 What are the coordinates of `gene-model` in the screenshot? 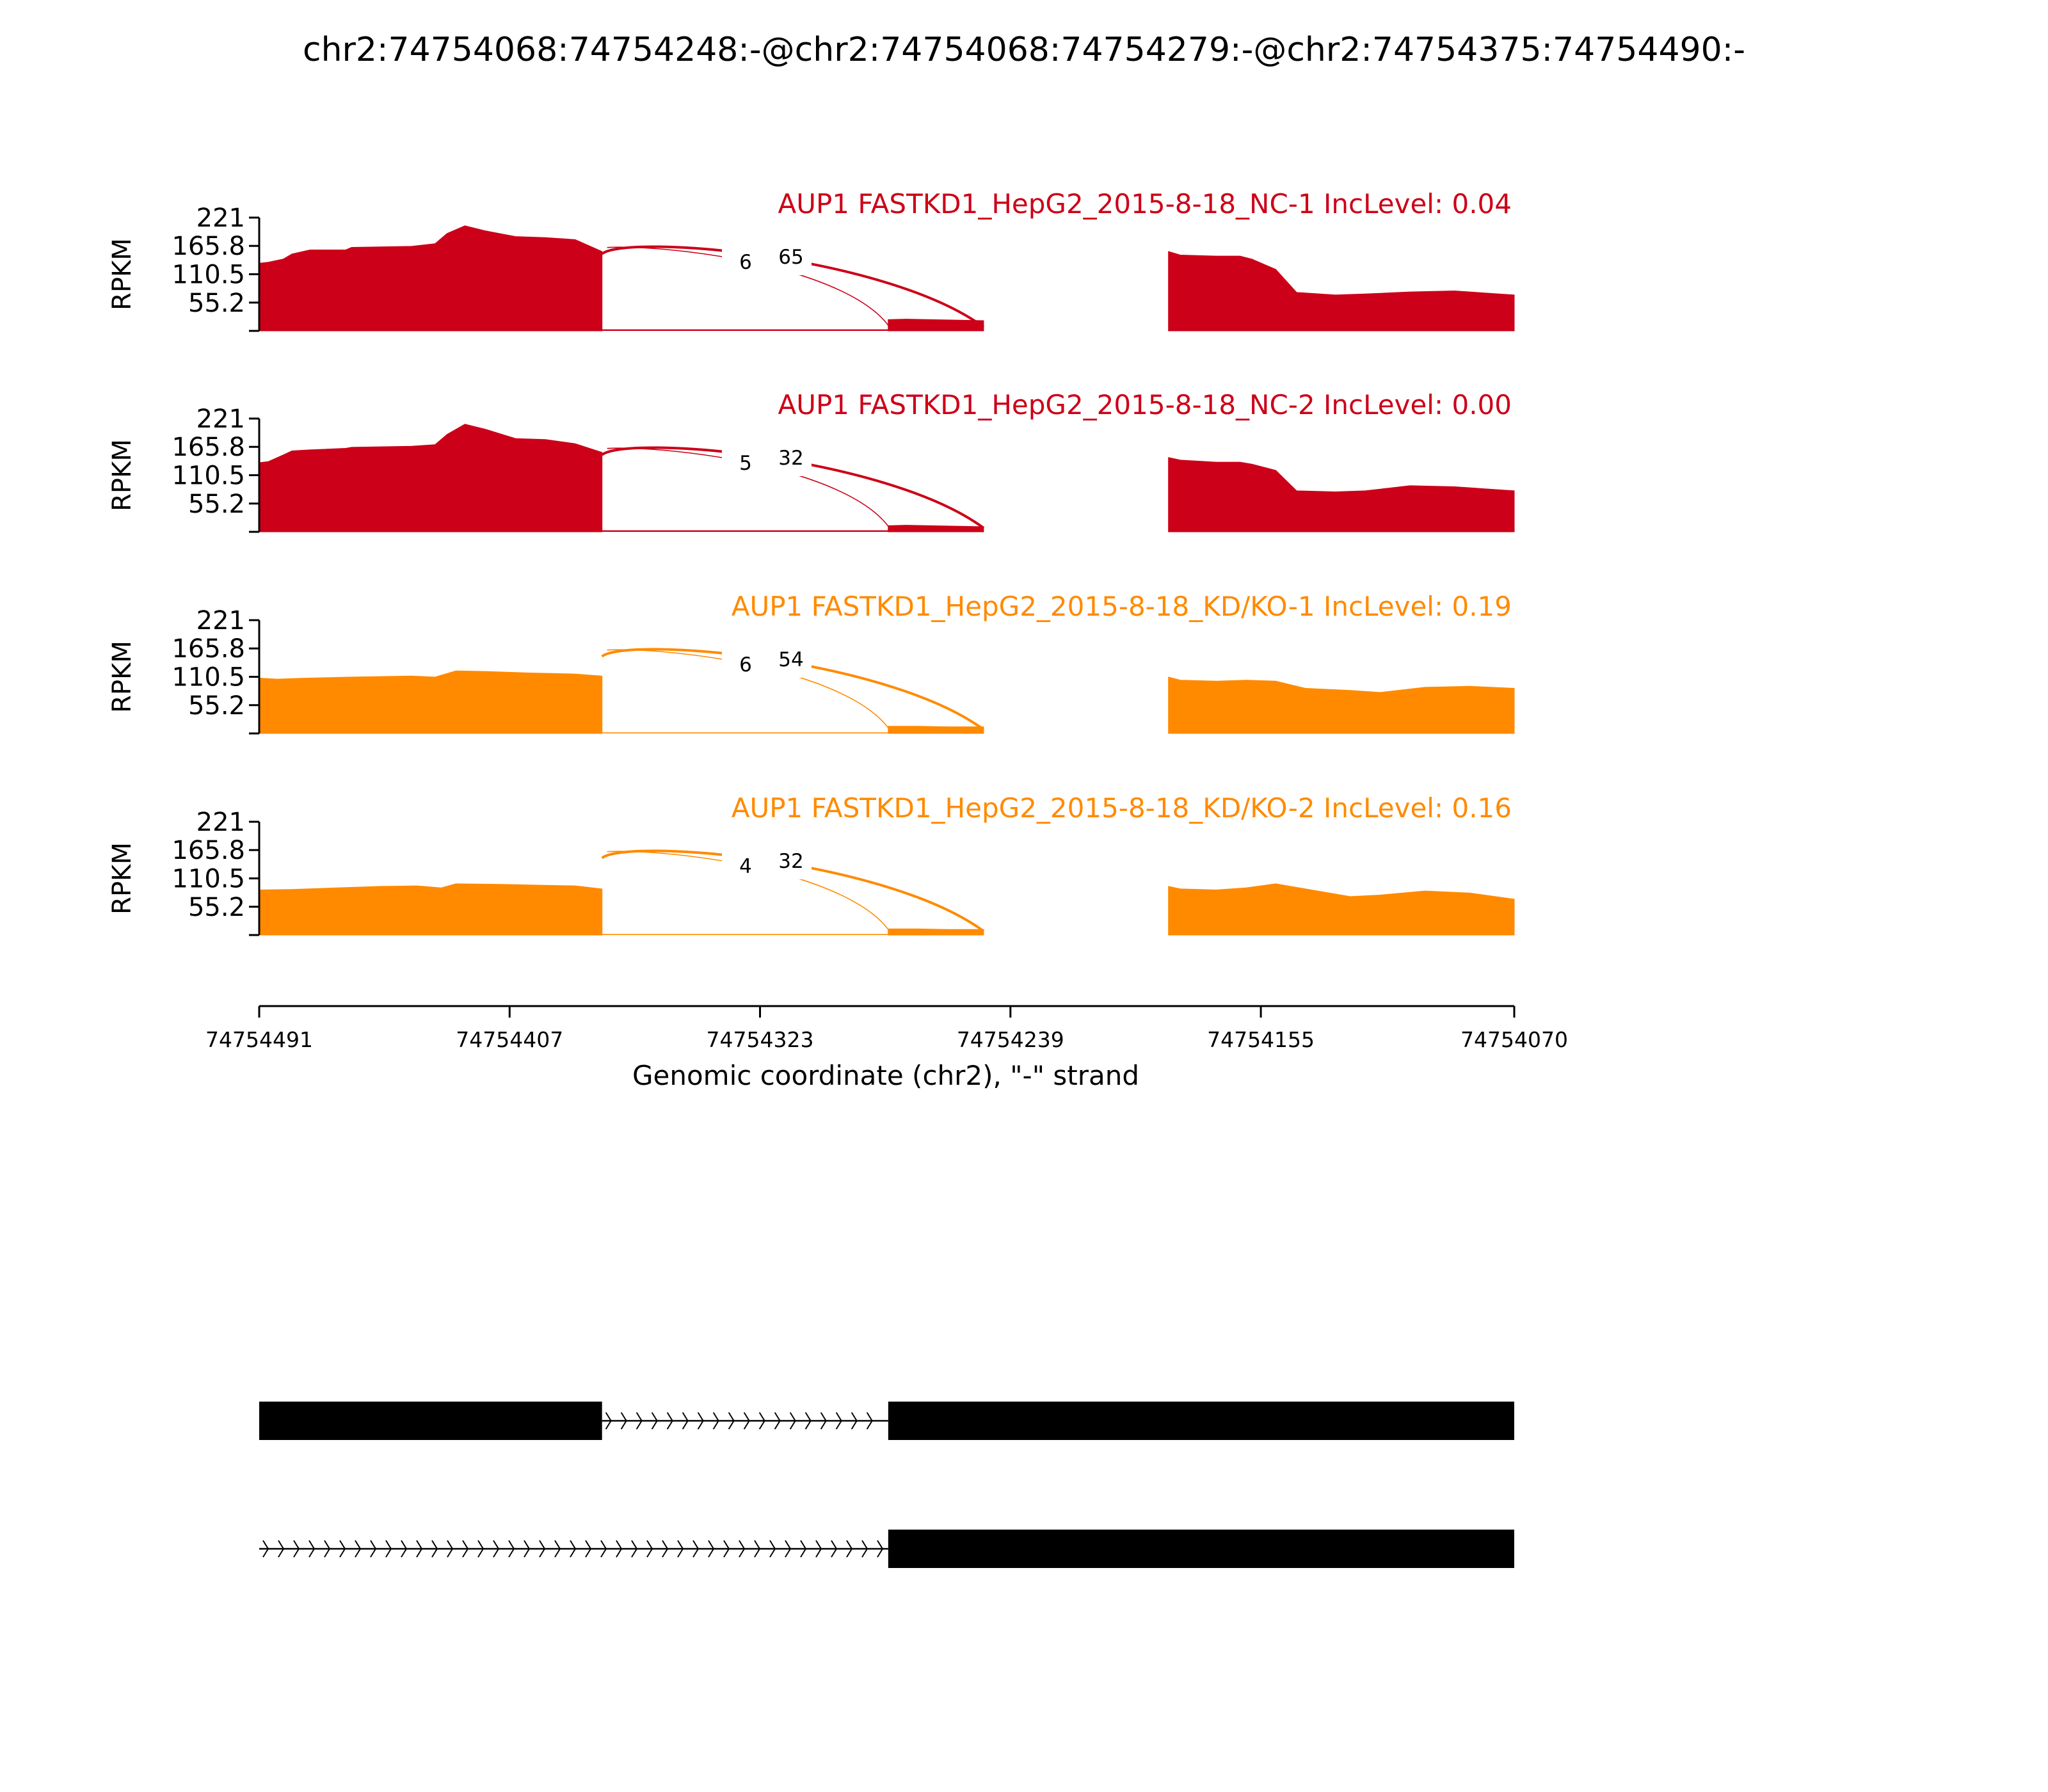 It's located at (886, 1485).